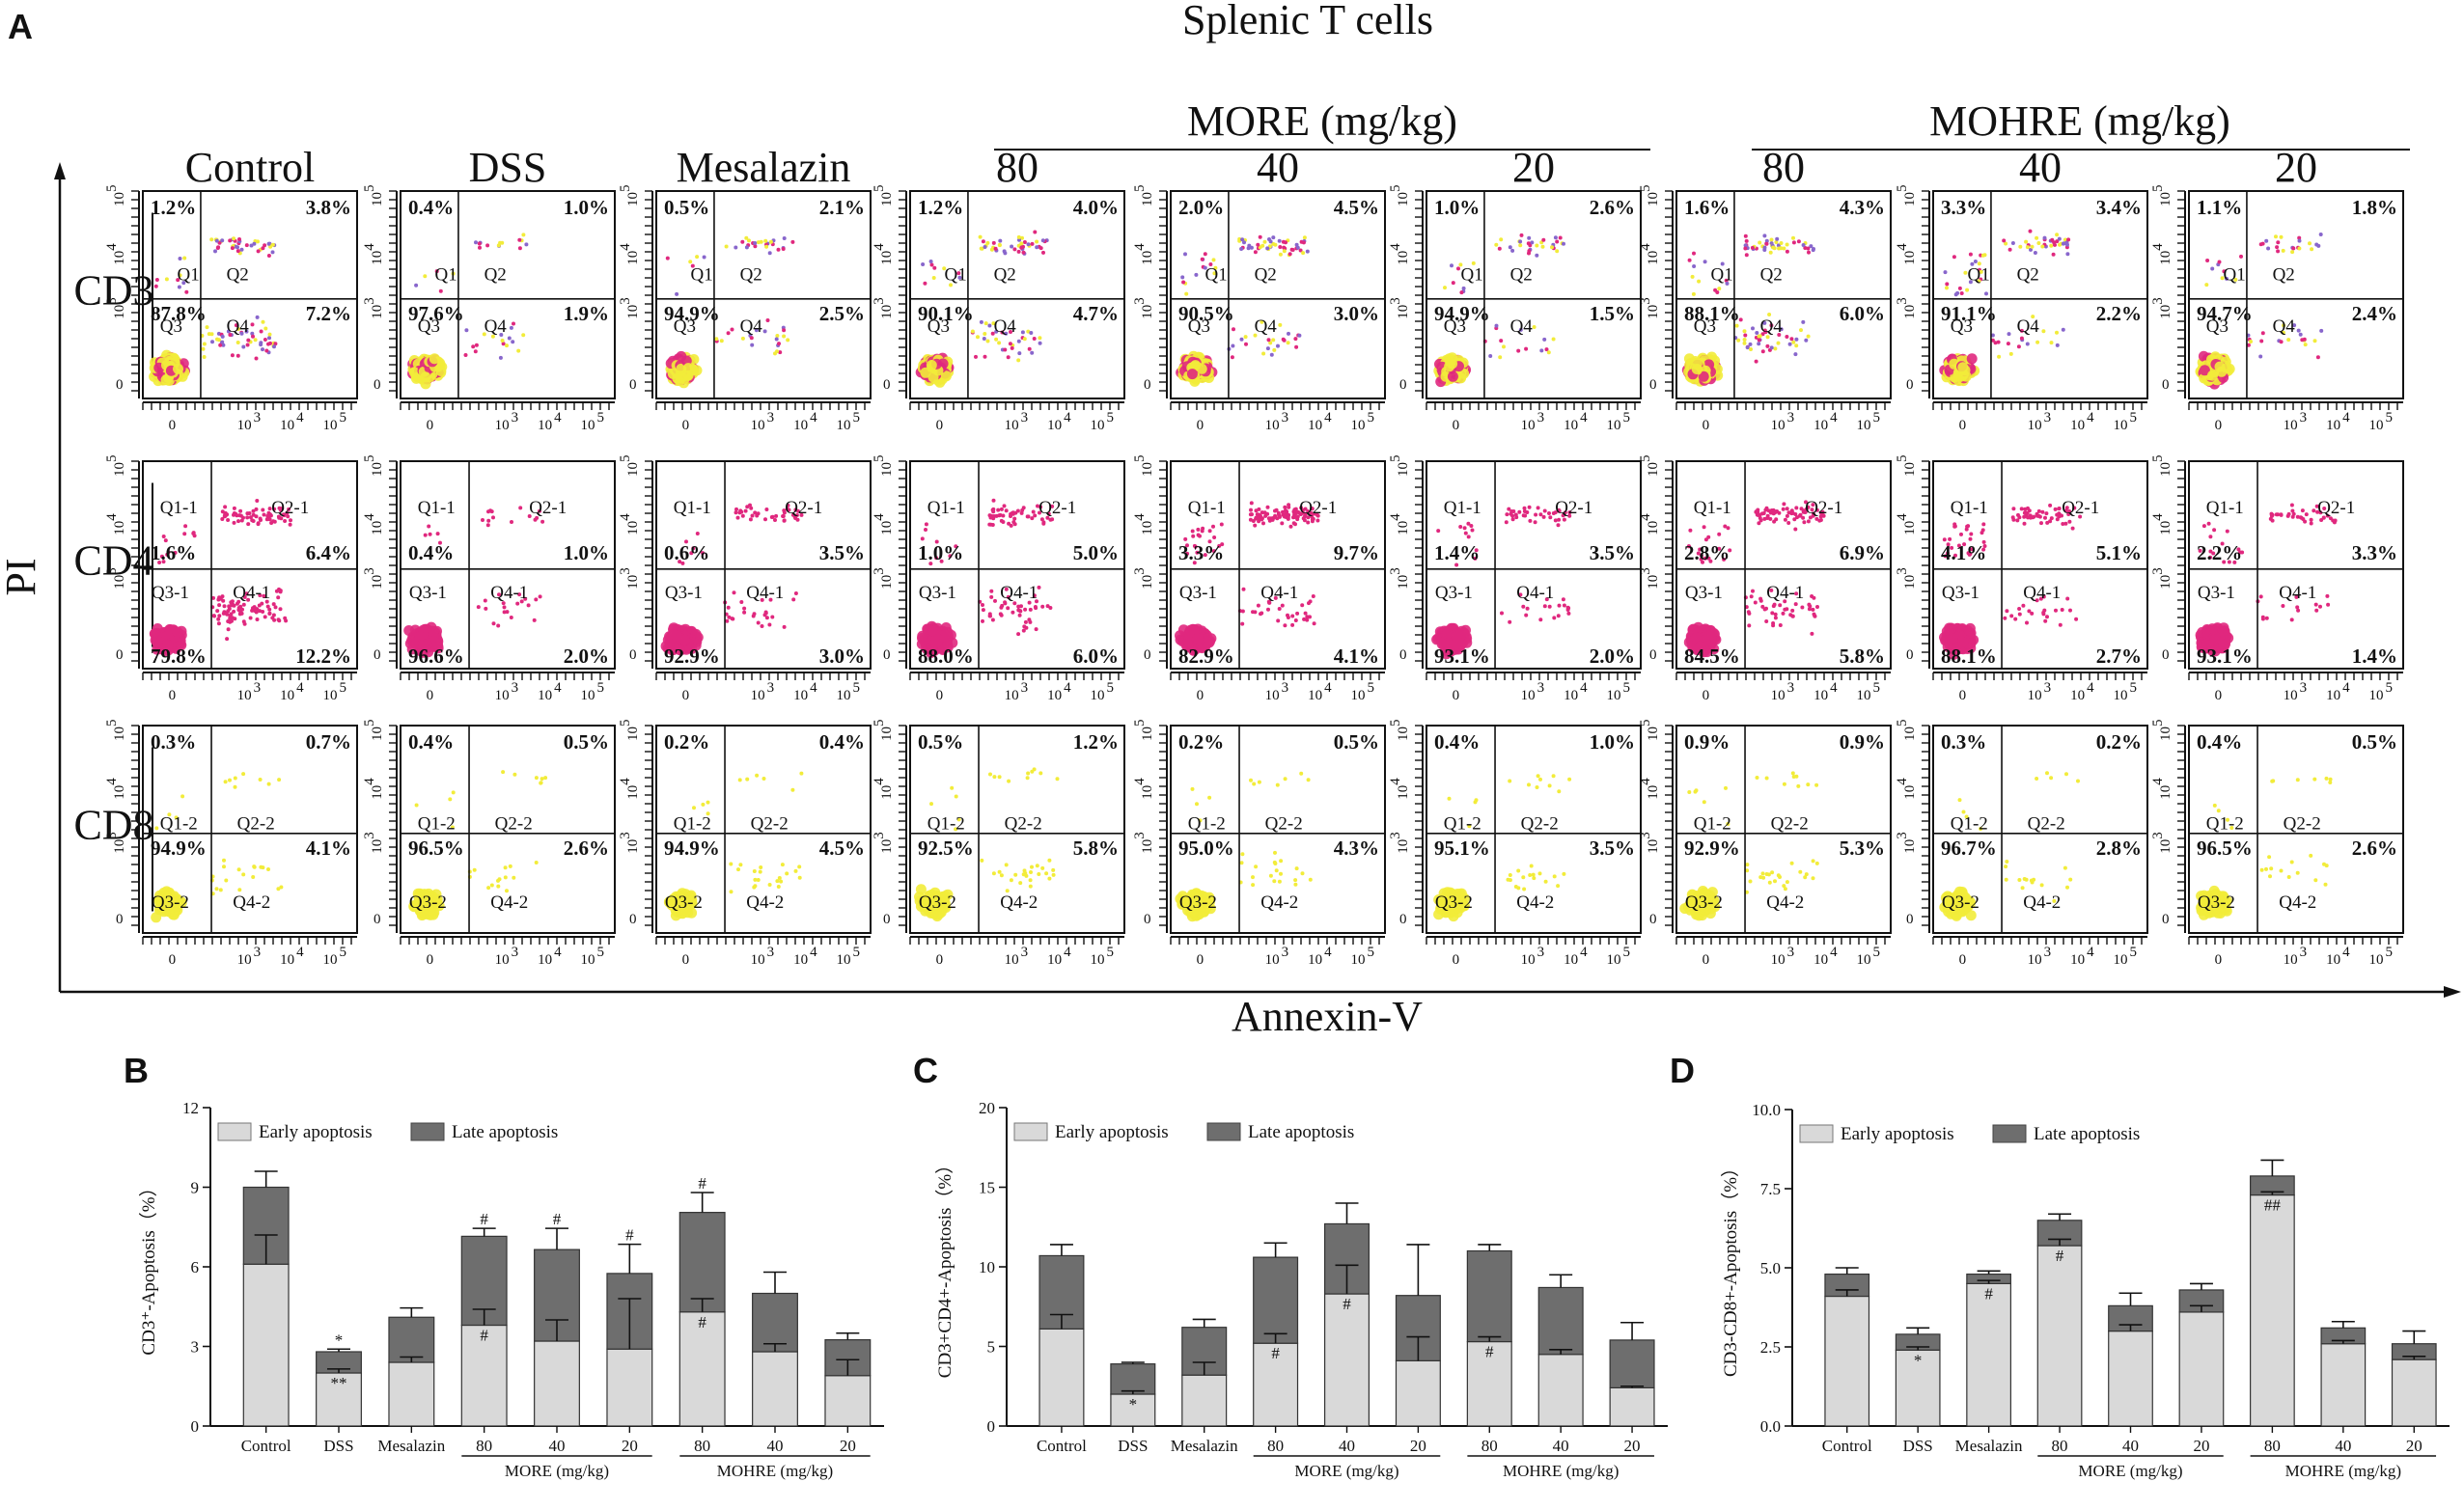  What do you see at coordinates (625, 247) in the screenshot?
I see `y-tick-exponent: 4` at bounding box center [625, 247].